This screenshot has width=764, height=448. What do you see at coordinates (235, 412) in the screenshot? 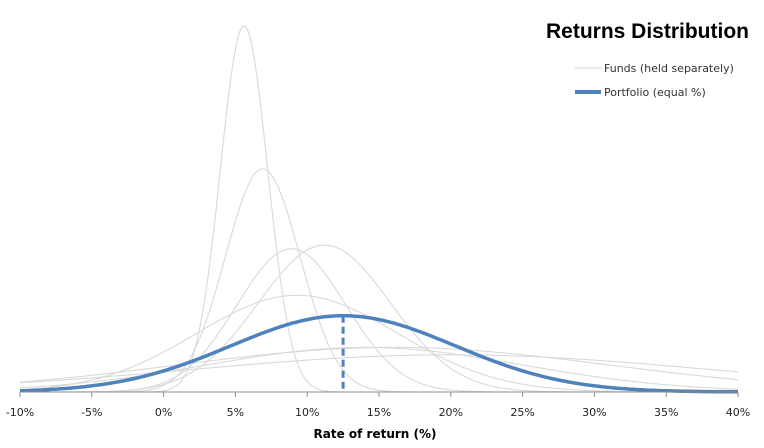
I see `x-tick-label: 5%` at bounding box center [235, 412].